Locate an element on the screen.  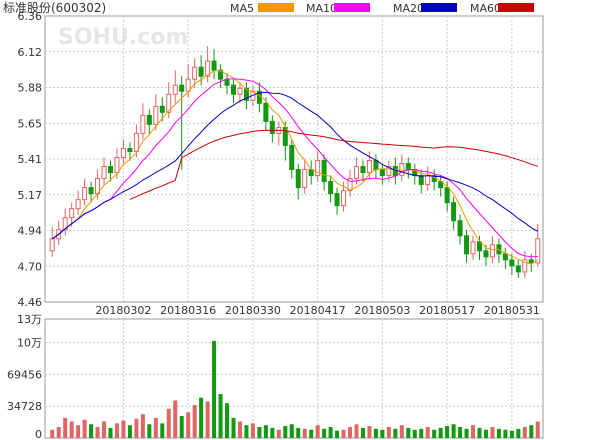
volume-tick-label: 34728 is located at coordinates (24, 406).